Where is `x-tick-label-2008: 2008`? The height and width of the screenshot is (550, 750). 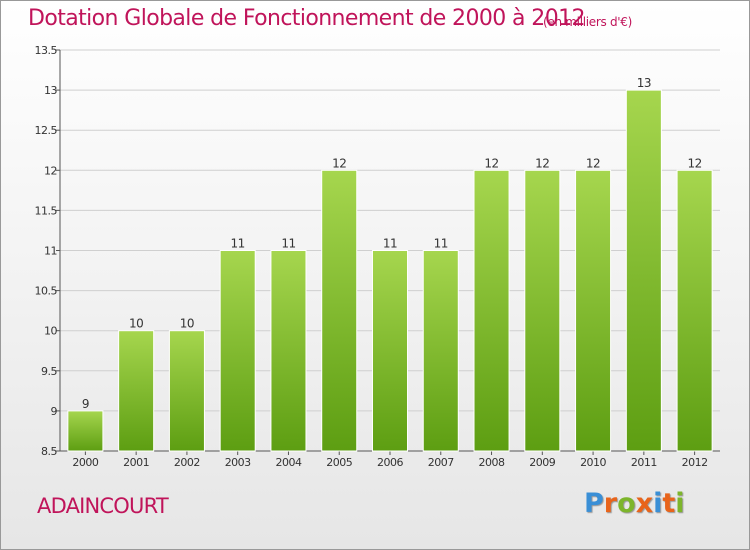 x-tick-label-2008: 2008 is located at coordinates (492, 462).